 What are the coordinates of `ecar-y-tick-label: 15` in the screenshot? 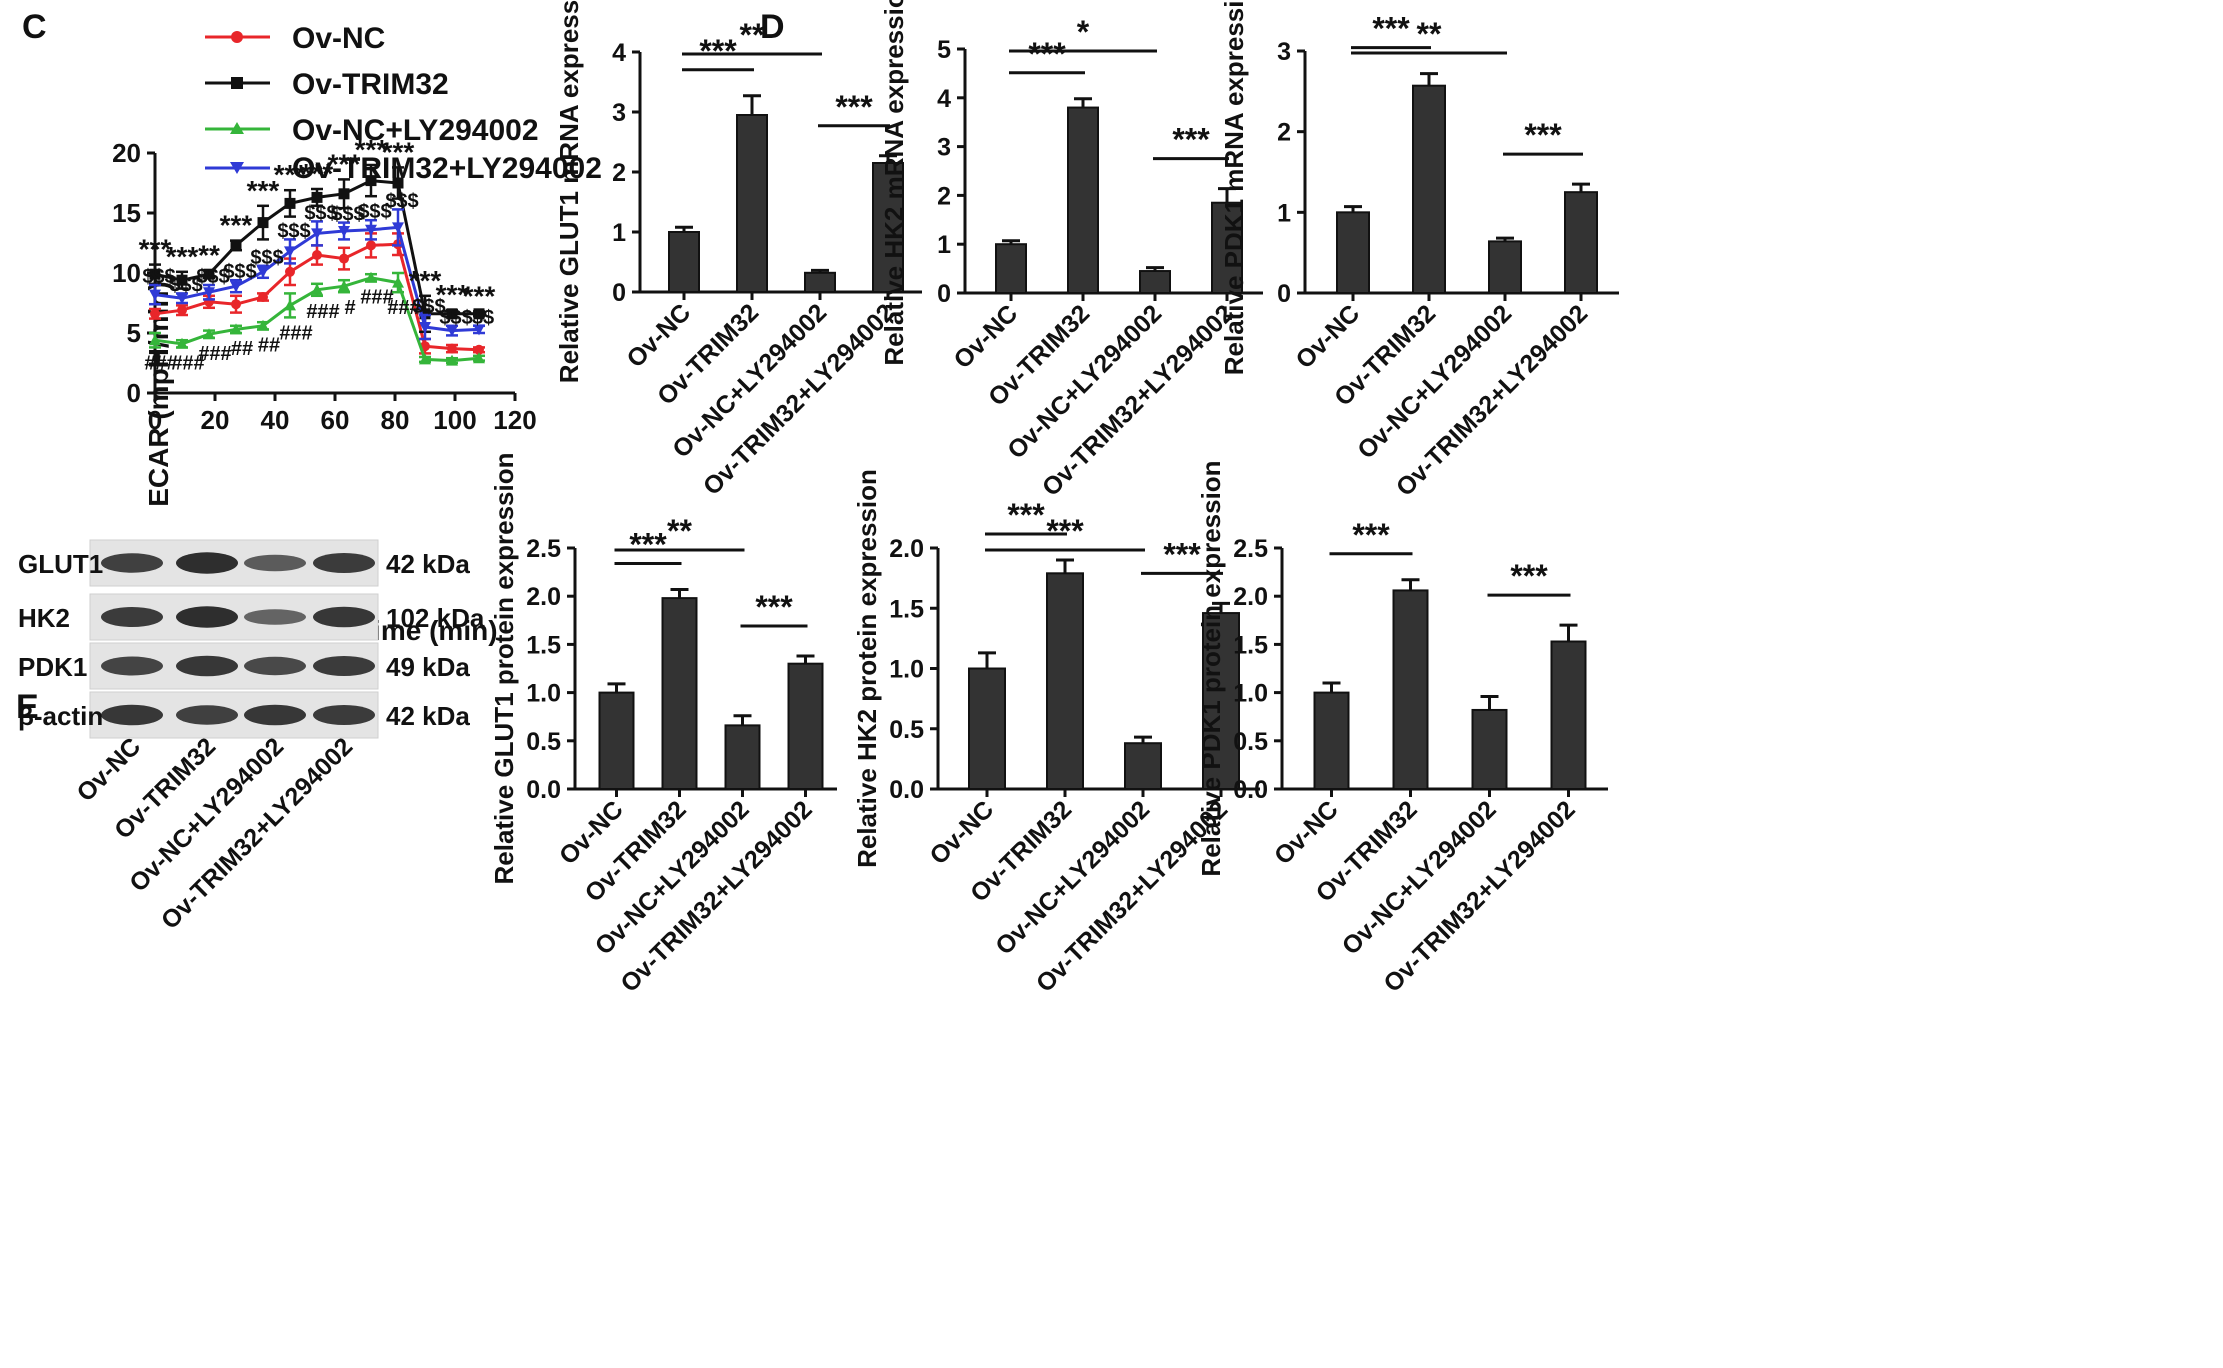 It's located at (126, 213).